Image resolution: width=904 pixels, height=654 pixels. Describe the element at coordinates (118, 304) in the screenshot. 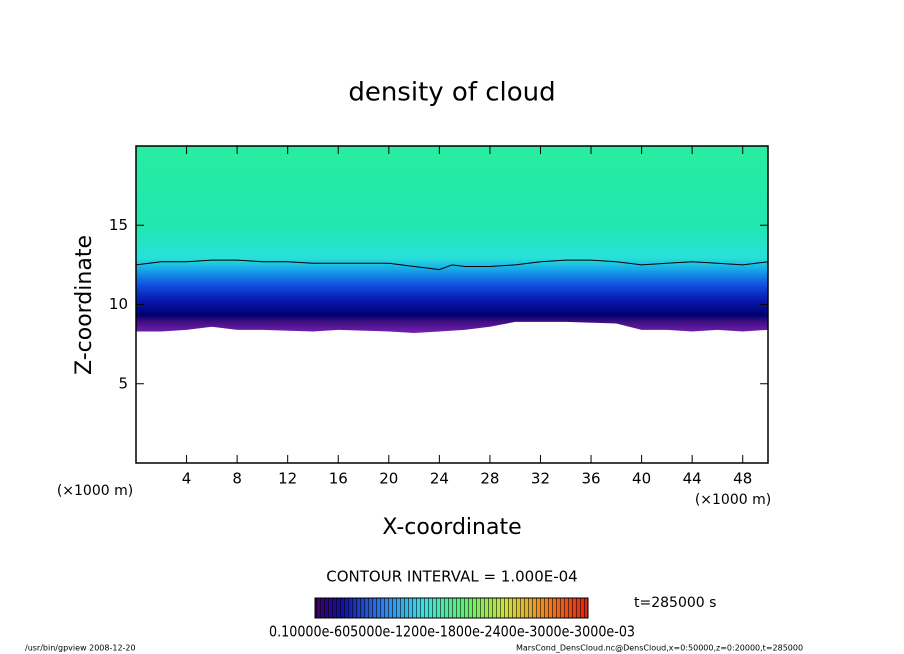

I see `y-tick-label: 10` at that location.